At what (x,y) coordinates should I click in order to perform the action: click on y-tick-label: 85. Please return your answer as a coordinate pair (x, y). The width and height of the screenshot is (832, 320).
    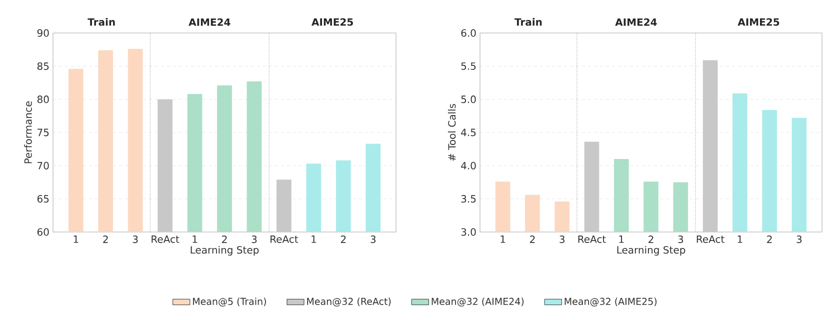
    Looking at the image, I should click on (43, 66).